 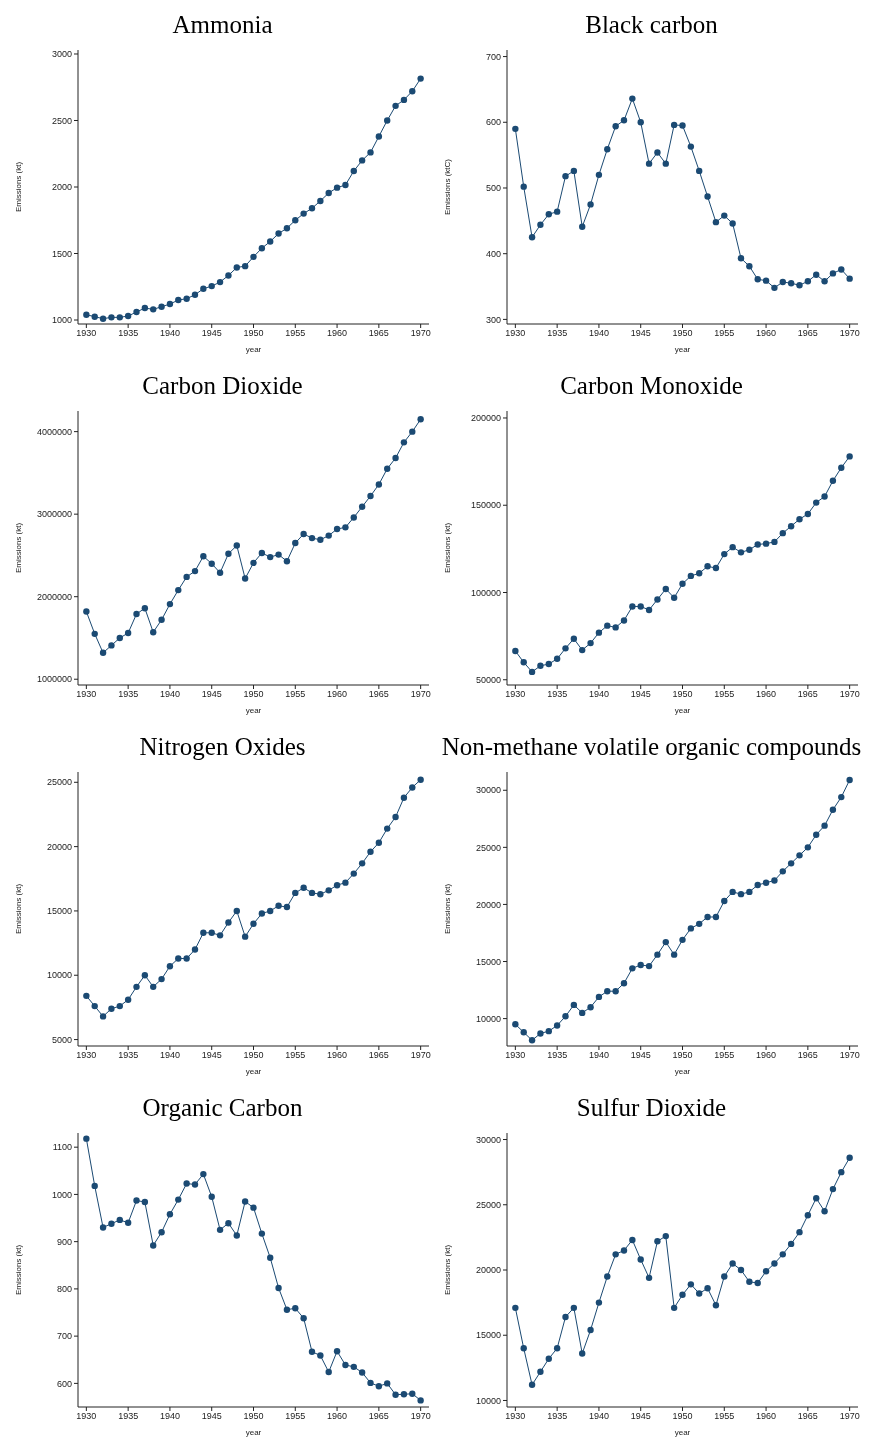 I want to click on chart-title: Carbon Dioxide, so click(x=222, y=386).